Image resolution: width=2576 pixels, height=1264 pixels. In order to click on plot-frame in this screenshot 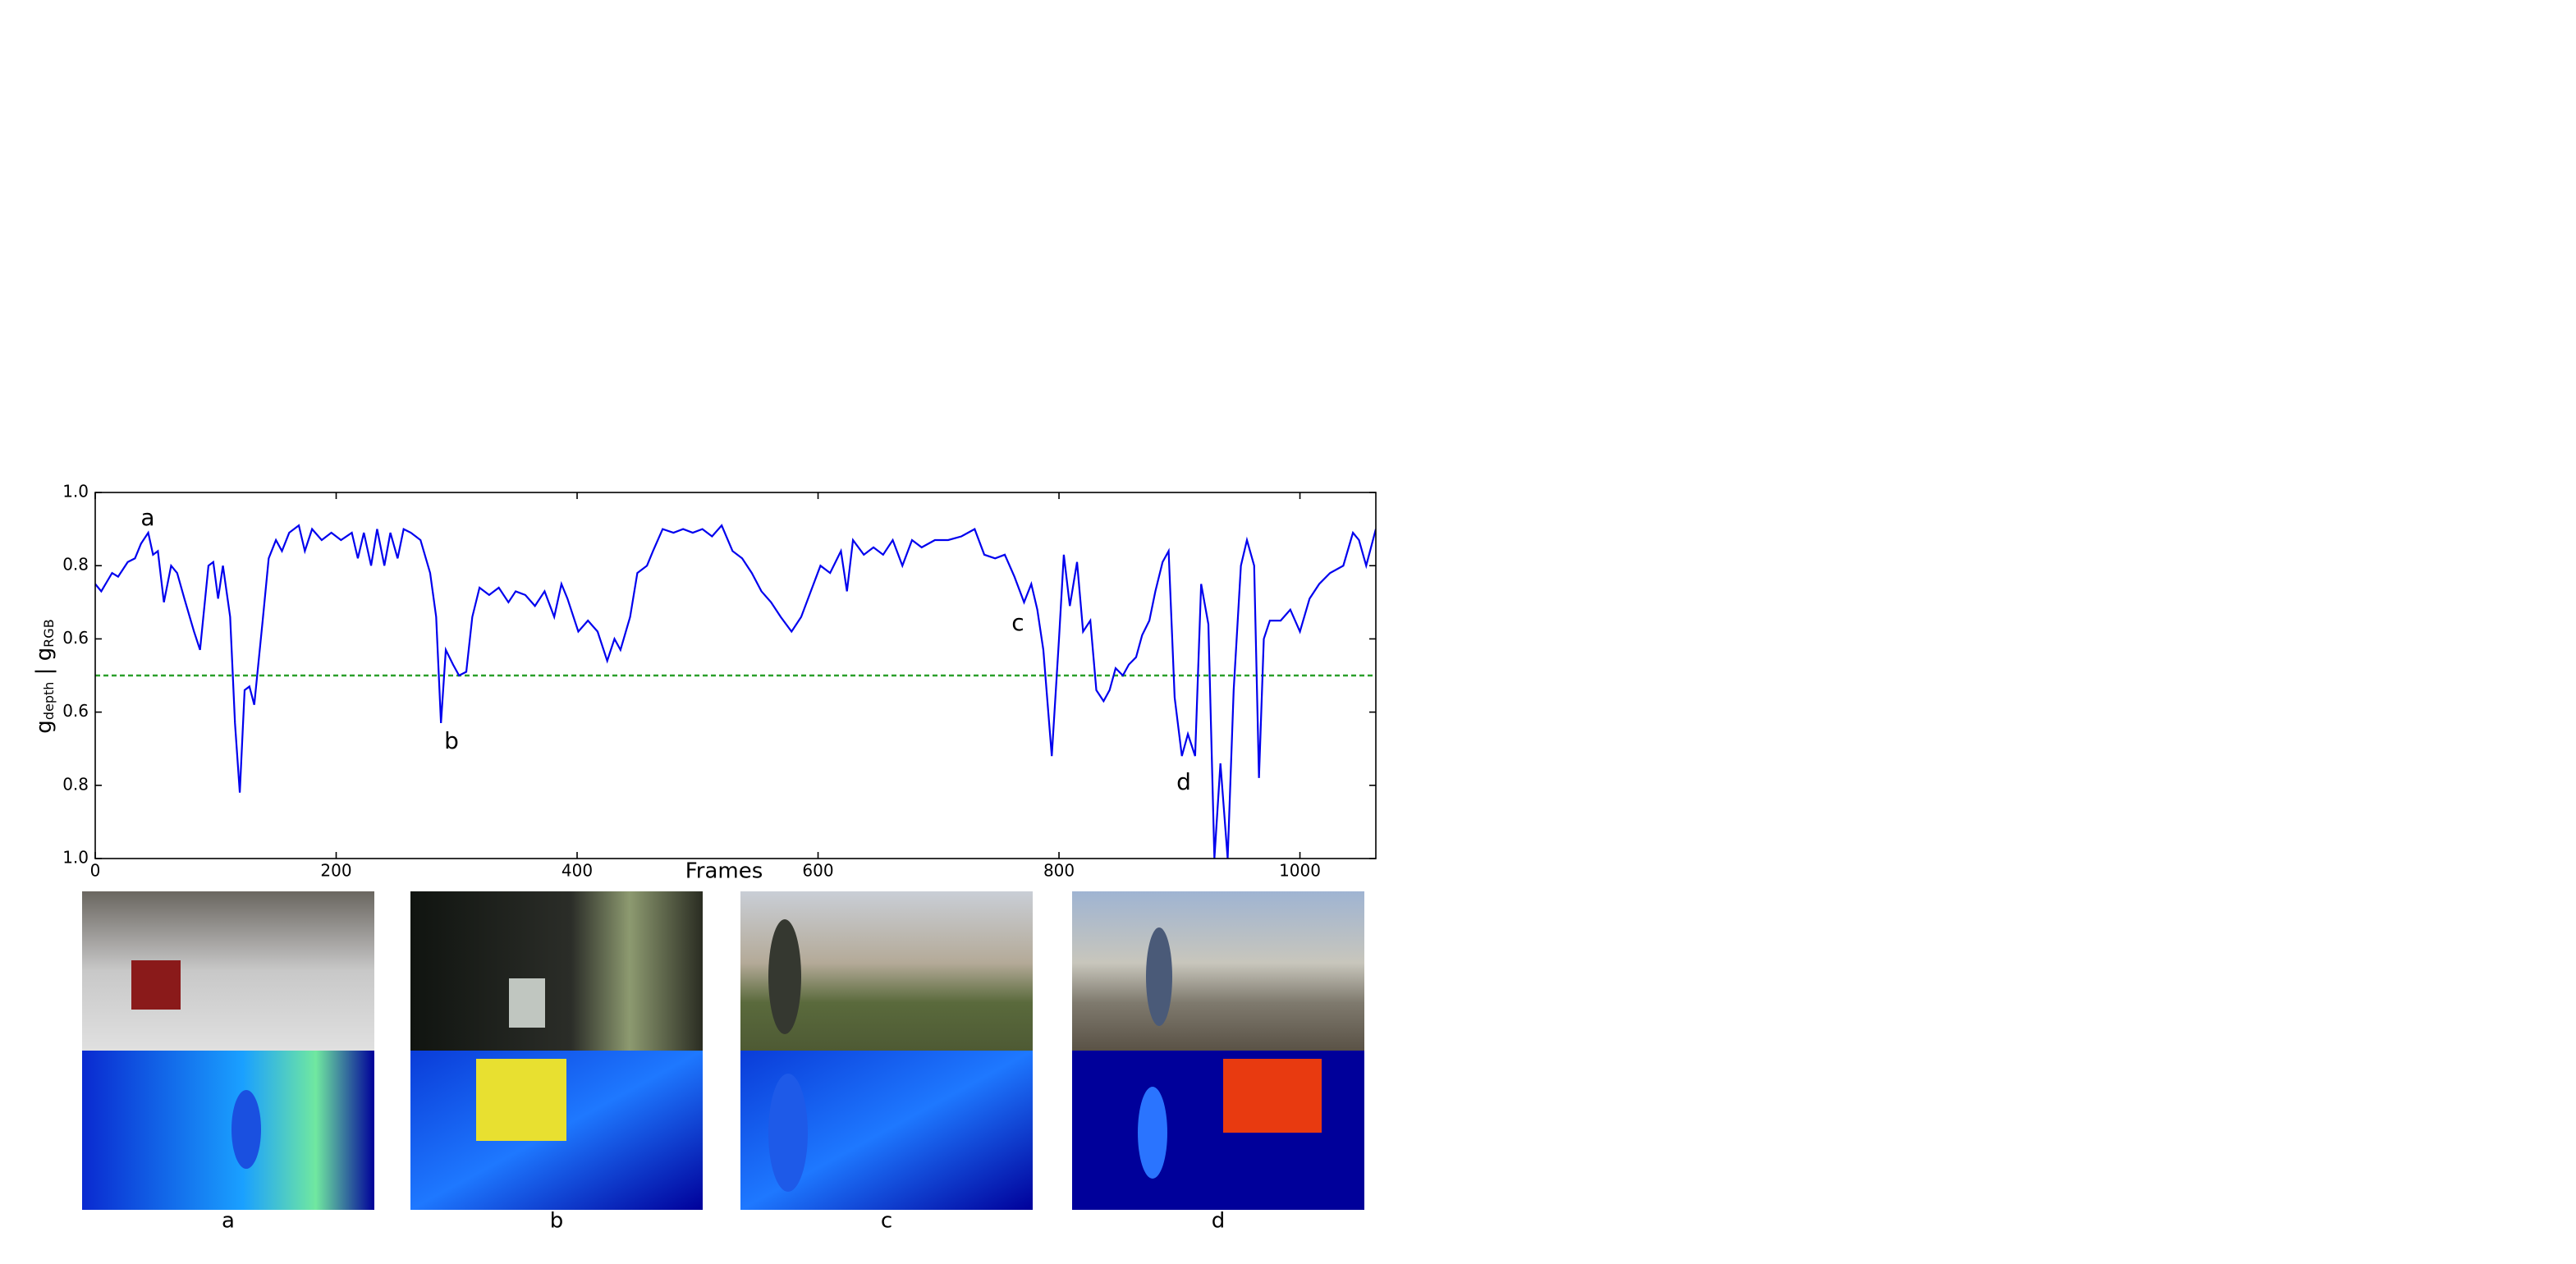, I will do `click(736, 675)`.